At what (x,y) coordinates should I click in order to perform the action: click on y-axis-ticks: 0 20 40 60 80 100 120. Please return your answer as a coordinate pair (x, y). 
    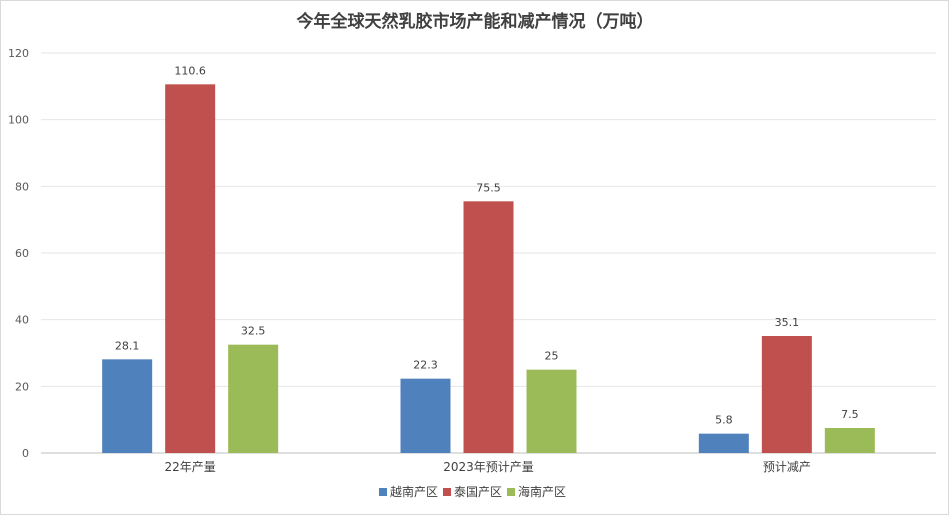
    Looking at the image, I should click on (18, 253).